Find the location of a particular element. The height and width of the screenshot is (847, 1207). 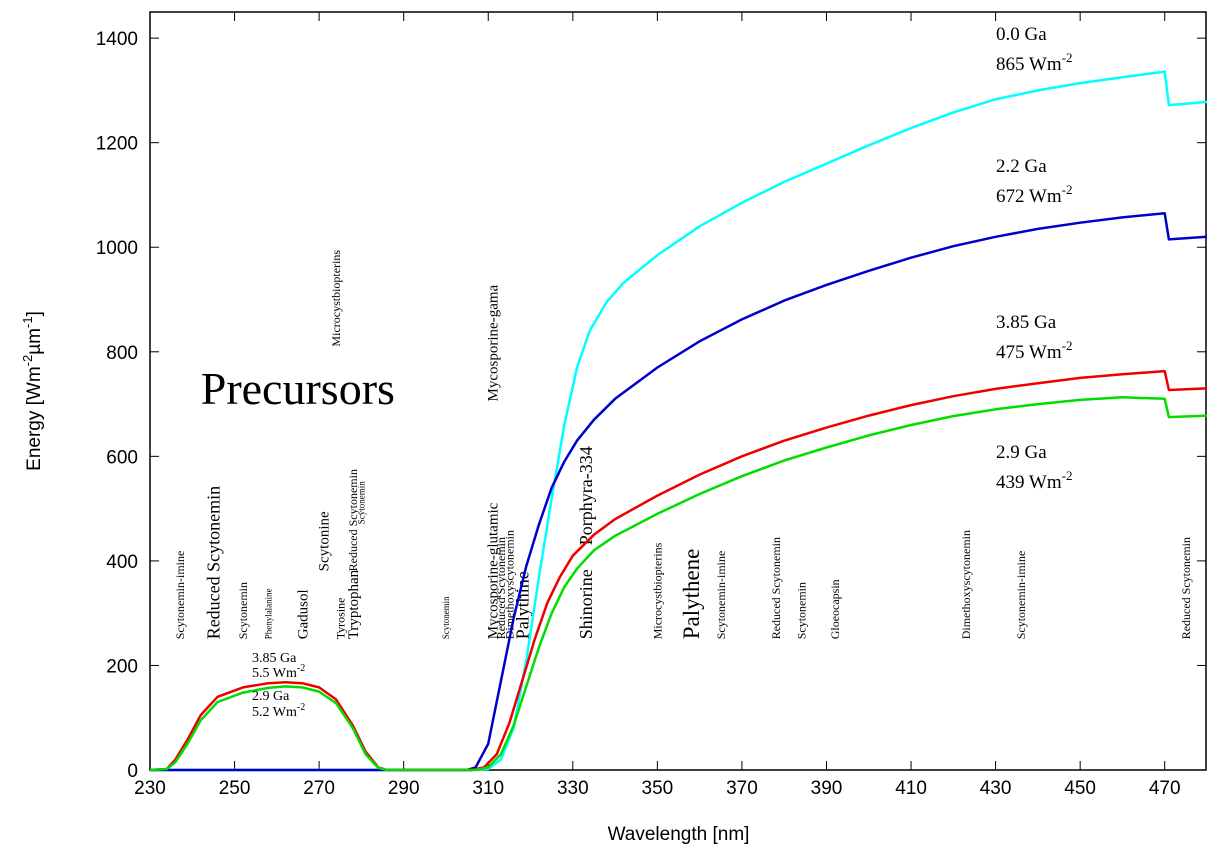

compound-annotation: Precursors is located at coordinates (298, 388).